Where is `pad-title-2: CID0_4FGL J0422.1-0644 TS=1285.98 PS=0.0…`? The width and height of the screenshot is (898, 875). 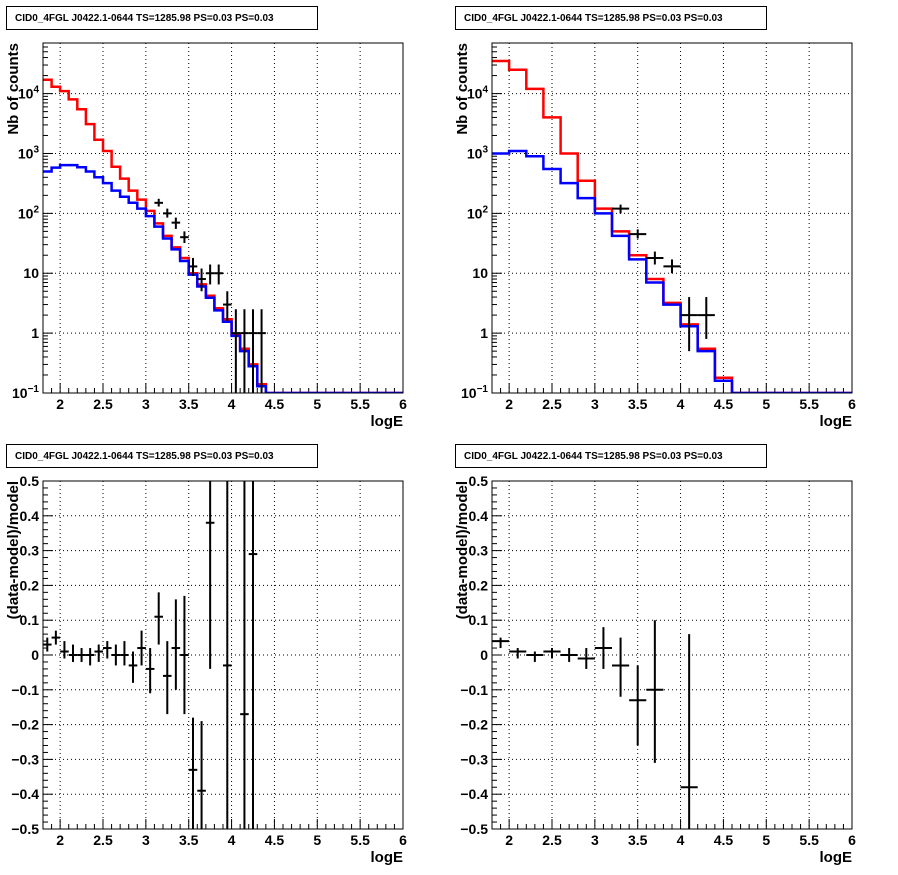 pad-title-2: CID0_4FGL J0422.1-0644 TS=1285.98 PS=0.0… is located at coordinates (611, 18).